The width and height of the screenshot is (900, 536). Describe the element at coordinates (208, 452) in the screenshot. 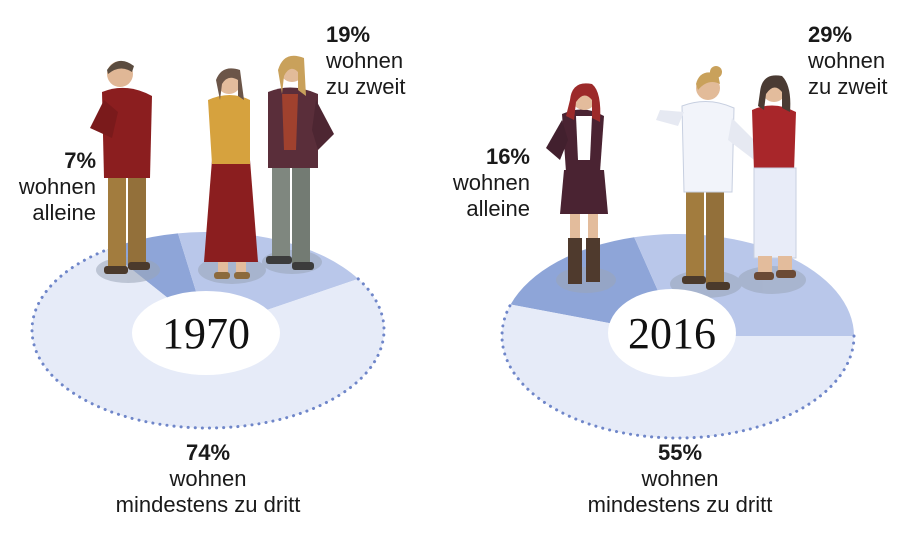

I see `slice-label-three-pct: 74%` at that location.